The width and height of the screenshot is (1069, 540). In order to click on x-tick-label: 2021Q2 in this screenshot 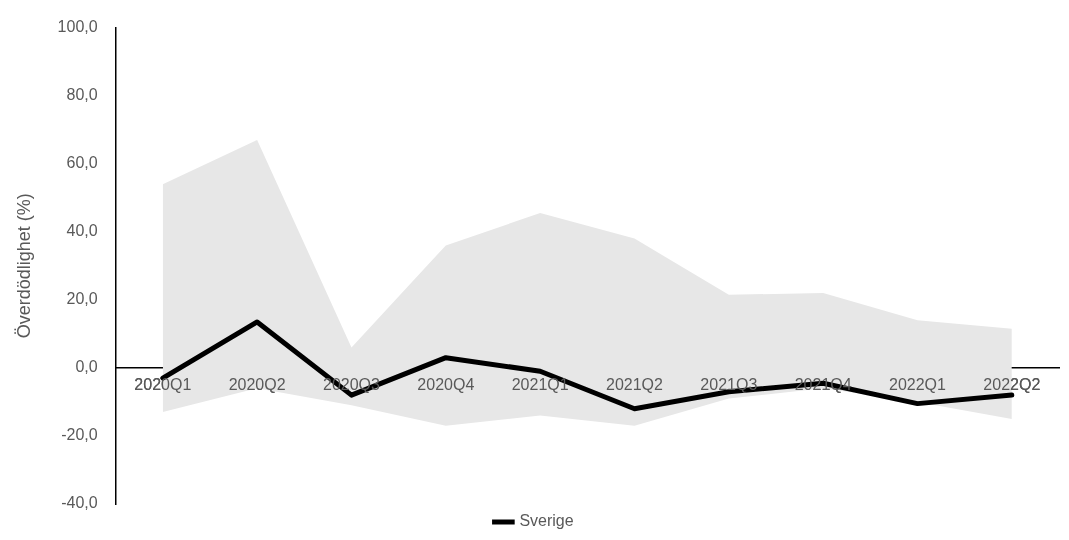, I will do `click(635, 384)`.